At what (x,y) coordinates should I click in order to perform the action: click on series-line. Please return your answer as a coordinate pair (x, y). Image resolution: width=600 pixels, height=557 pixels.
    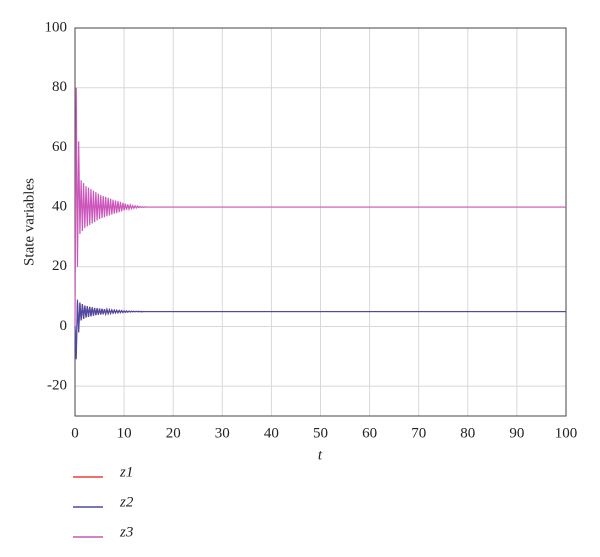
    Looking at the image, I should click on (320, 329).